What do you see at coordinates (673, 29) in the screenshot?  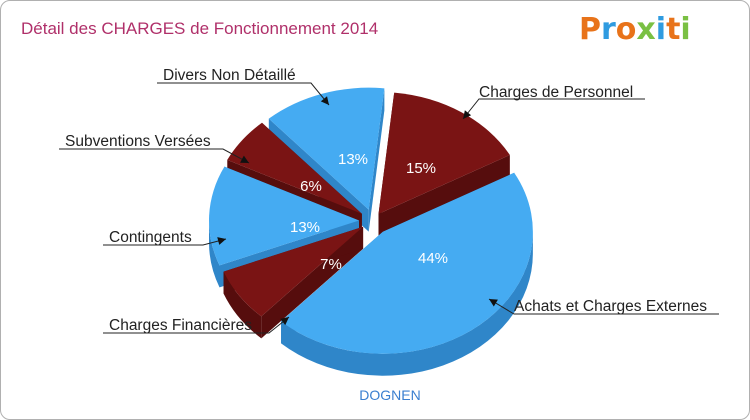 I see `brand-logo-letter: t` at bounding box center [673, 29].